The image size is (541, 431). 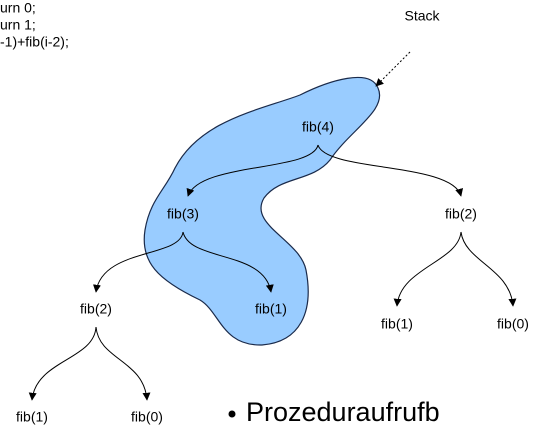 What do you see at coordinates (183, 214) in the screenshot?
I see `node-label: fib(3)` at bounding box center [183, 214].